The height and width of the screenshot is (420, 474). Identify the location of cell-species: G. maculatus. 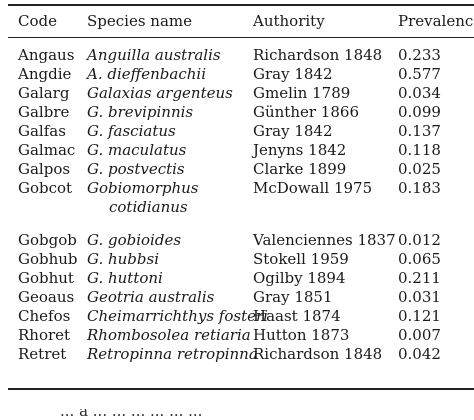
(137, 150).